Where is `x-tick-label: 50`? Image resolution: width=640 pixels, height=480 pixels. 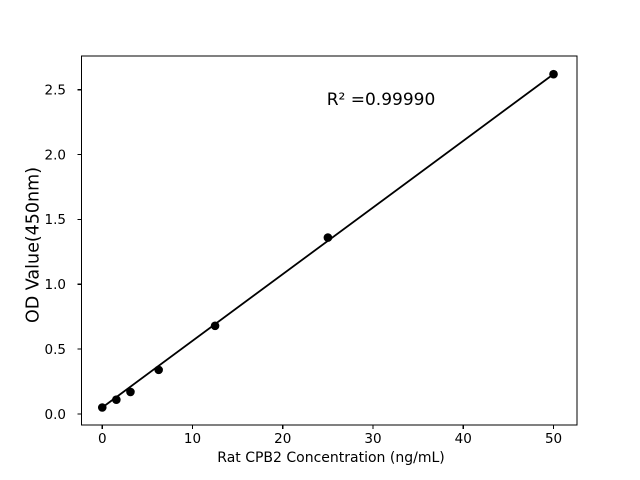 x-tick-label: 50 is located at coordinates (553, 439).